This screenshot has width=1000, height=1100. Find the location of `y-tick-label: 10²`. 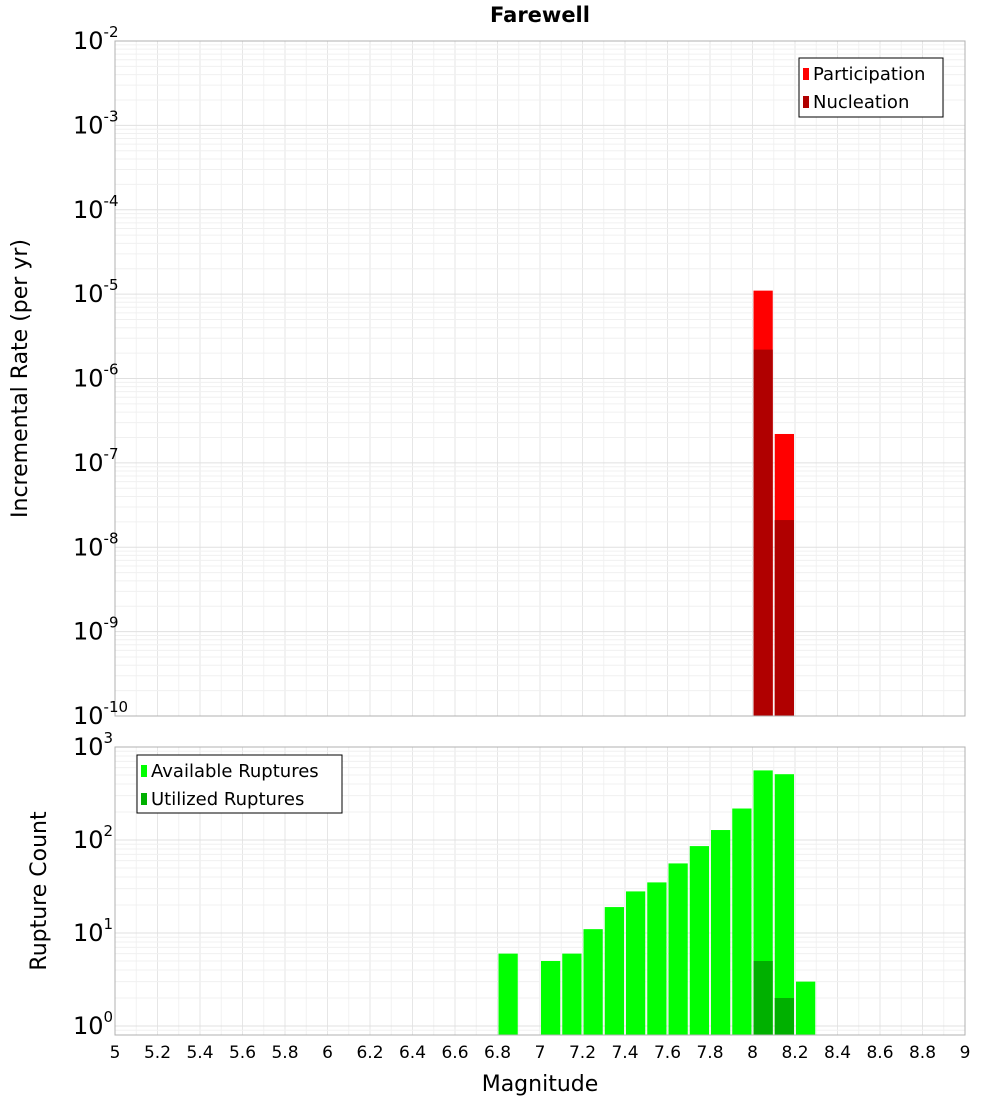

y-tick-label: 10² is located at coordinates (93, 838).